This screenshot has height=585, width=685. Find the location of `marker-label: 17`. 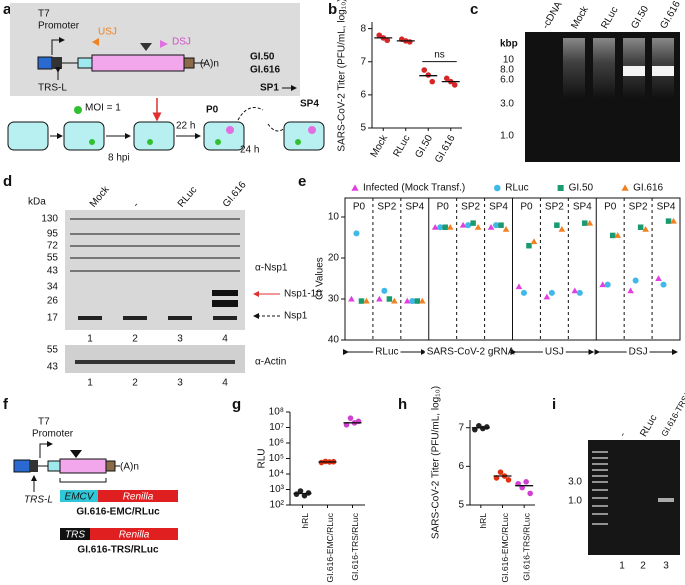

marker-label: 17 is located at coordinates (53, 318).